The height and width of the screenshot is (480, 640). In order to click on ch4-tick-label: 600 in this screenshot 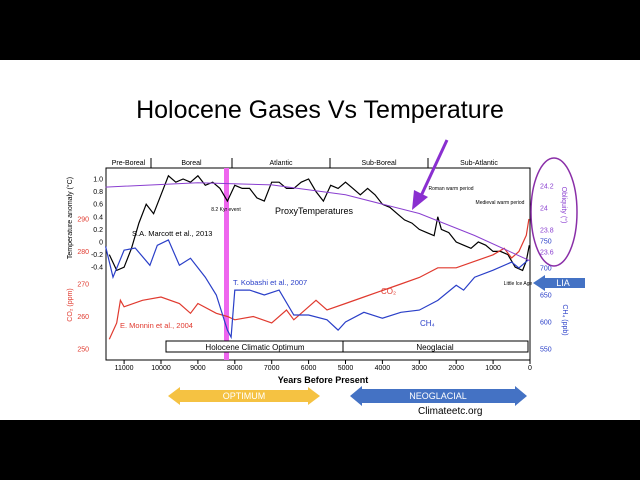, I will do `click(546, 323)`.